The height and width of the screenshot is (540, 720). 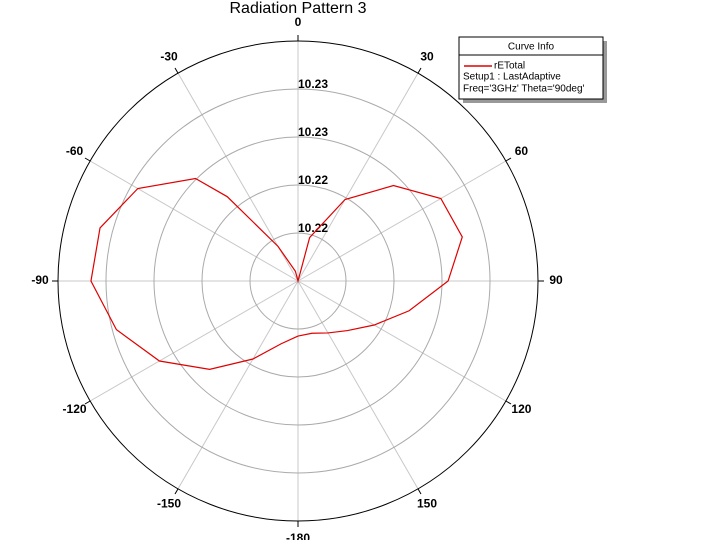 I want to click on angle-tick-label: 120, so click(x=521, y=409).